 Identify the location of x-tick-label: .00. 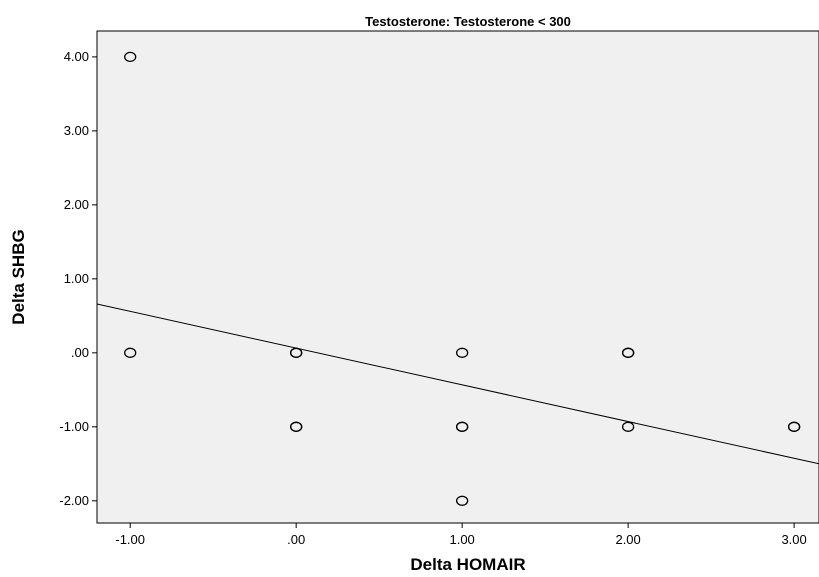
(296, 539).